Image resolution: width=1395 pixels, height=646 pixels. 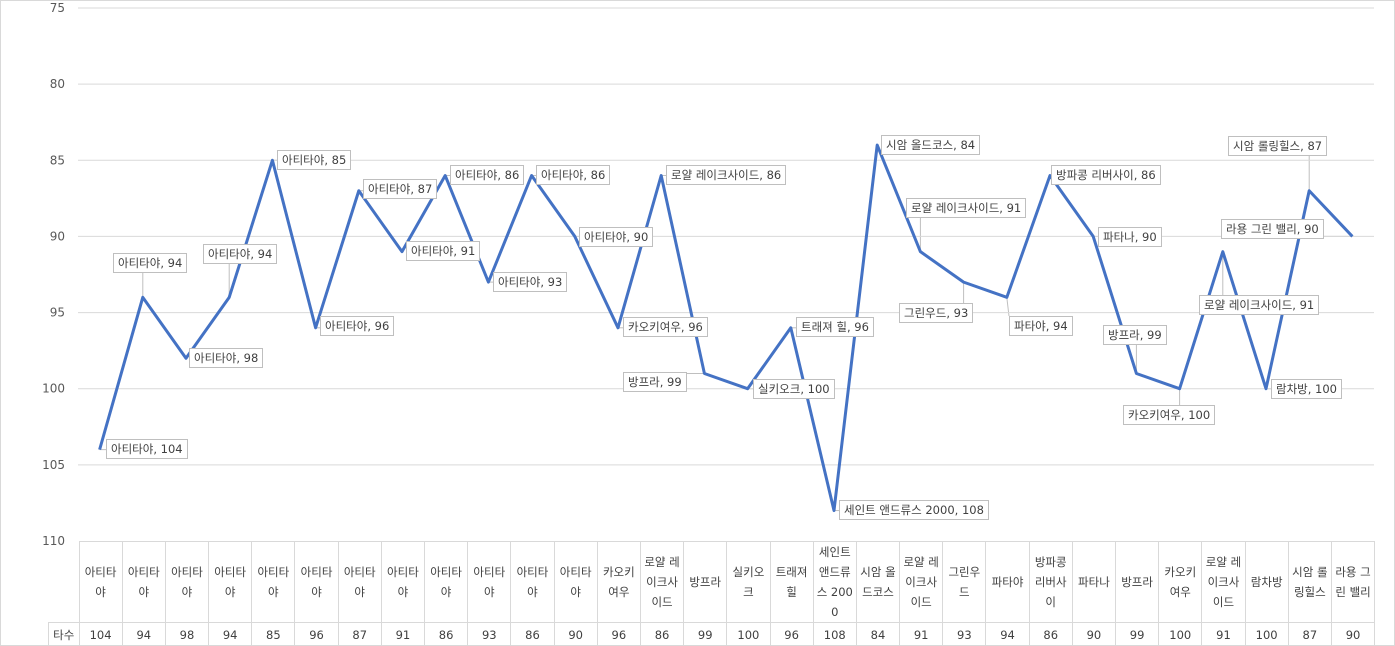 What do you see at coordinates (878, 633) in the screenshot?
I see `table-value: 84` at bounding box center [878, 633].